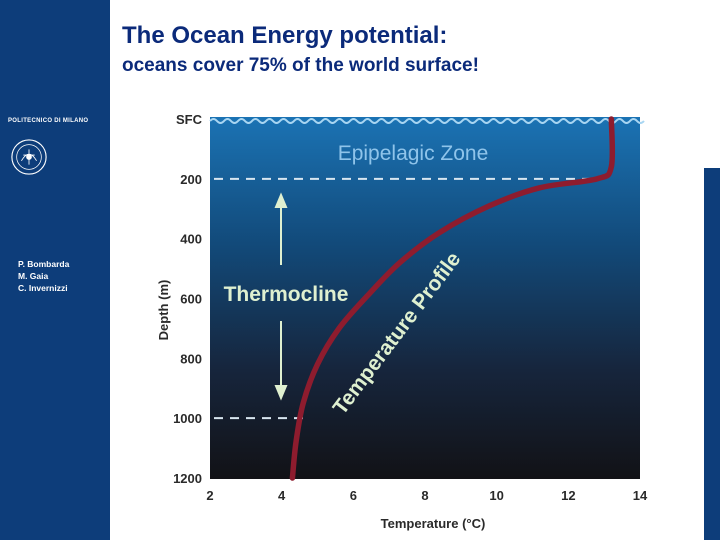  Describe the element at coordinates (191, 179) in the screenshot. I see `y-tick-label: 200` at that location.